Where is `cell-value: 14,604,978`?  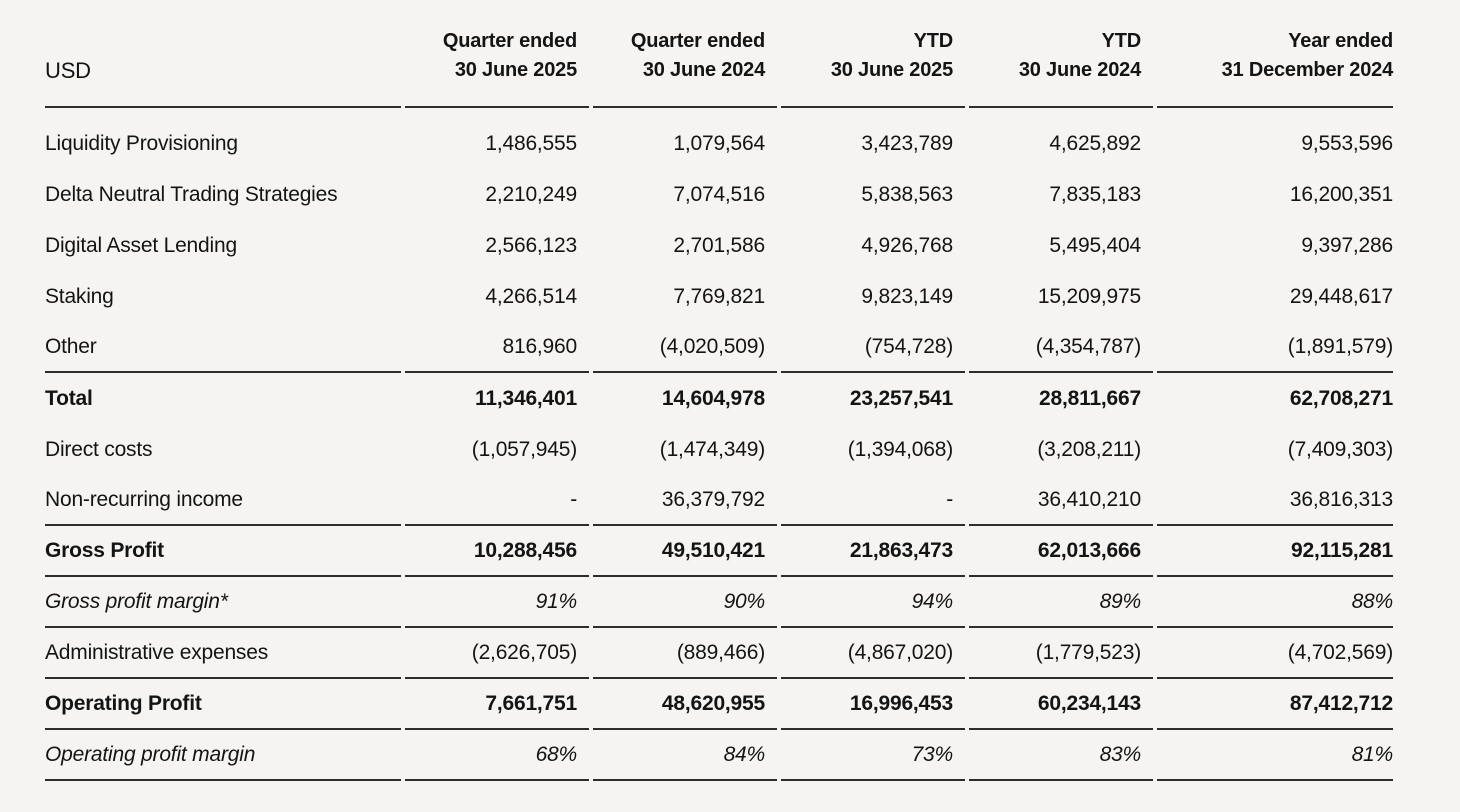 cell-value: 14,604,978 is located at coordinates (713, 398).